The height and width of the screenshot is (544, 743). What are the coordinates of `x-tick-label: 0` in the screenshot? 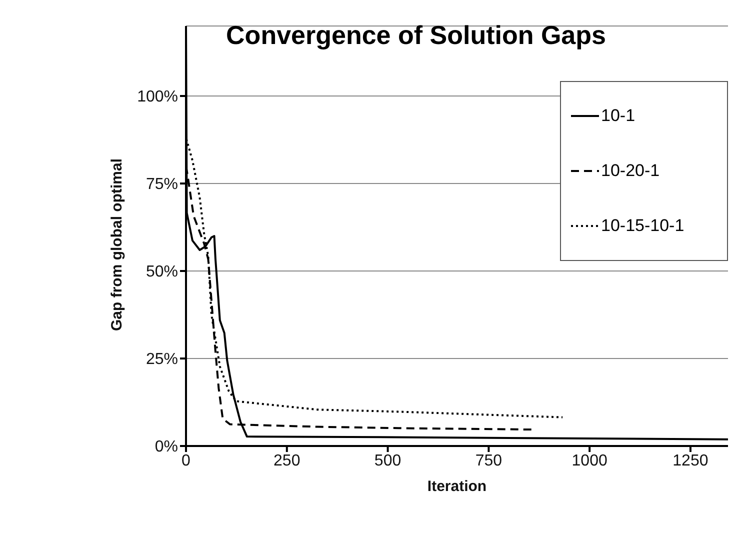 It's located at (186, 461).